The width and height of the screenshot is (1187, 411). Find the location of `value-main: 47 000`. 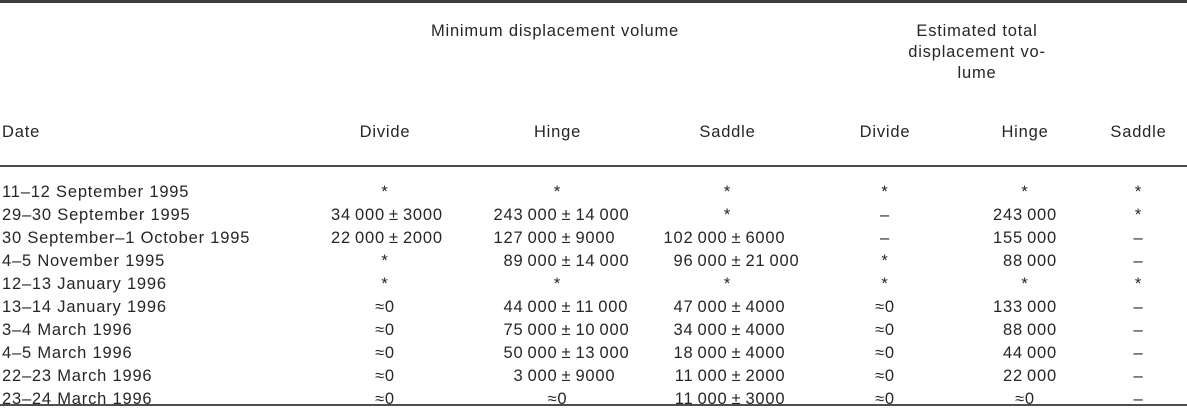

value-main: 47 000 is located at coordinates (700, 307).